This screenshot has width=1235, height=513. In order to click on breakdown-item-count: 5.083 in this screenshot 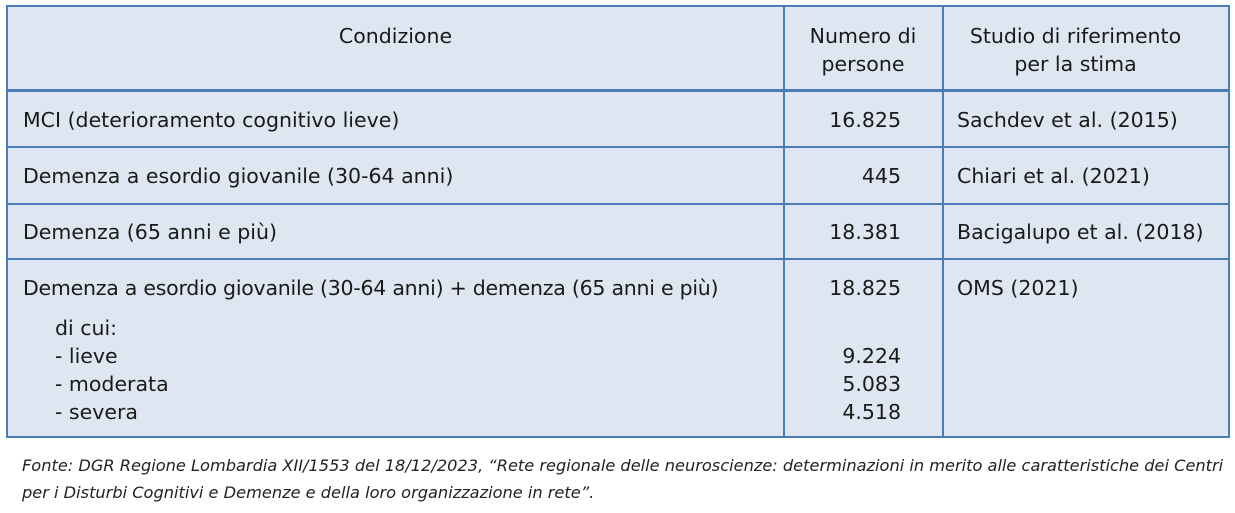, I will do `click(871, 384)`.